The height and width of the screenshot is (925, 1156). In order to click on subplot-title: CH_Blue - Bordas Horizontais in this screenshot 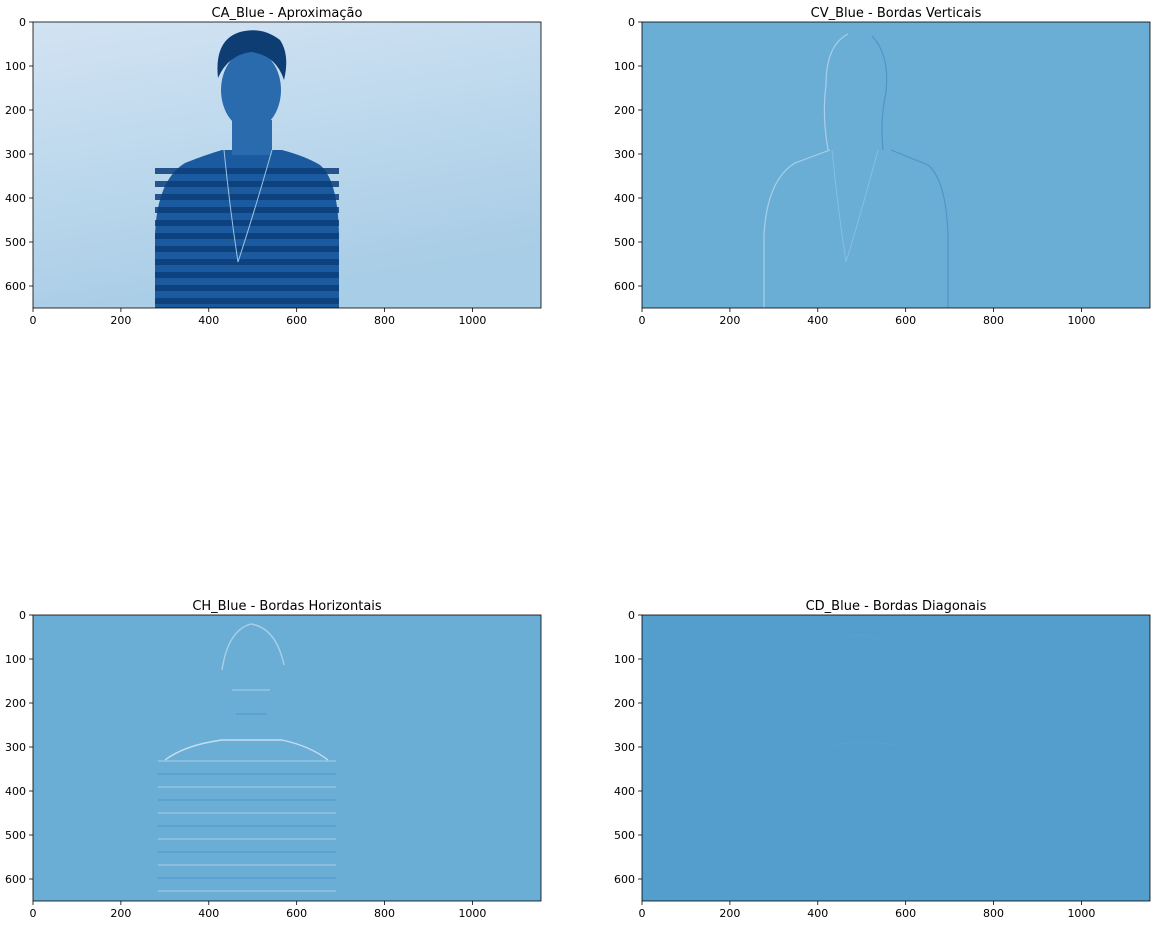, I will do `click(287, 606)`.